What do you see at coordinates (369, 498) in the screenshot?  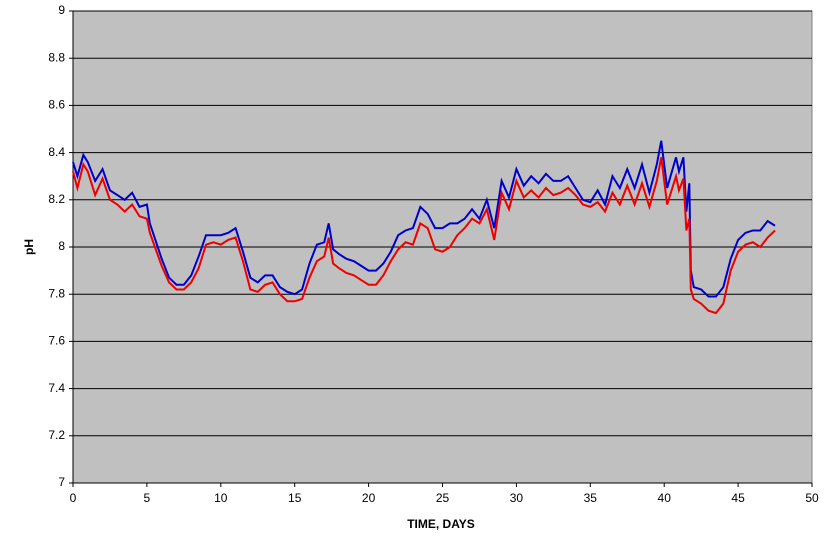 I see `x-tick-label: 20` at bounding box center [369, 498].